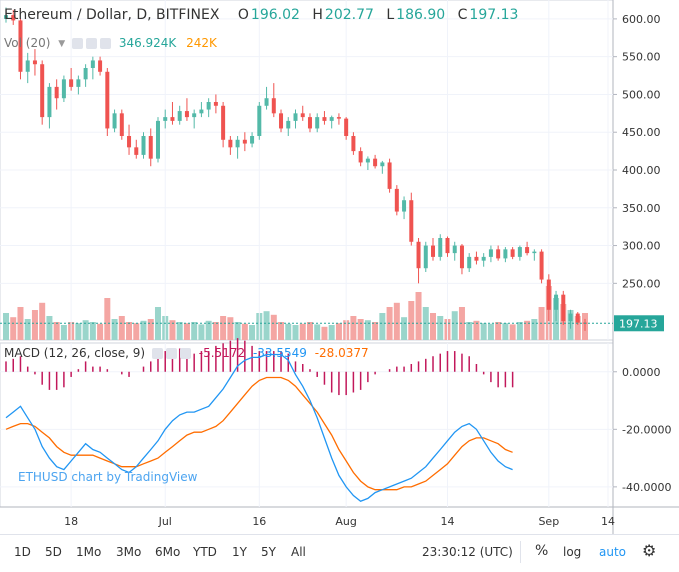 Image resolution: width=679 pixels, height=572 pixels. Describe the element at coordinates (542, 551) in the screenshot. I see `percent-toggle: %` at that location.